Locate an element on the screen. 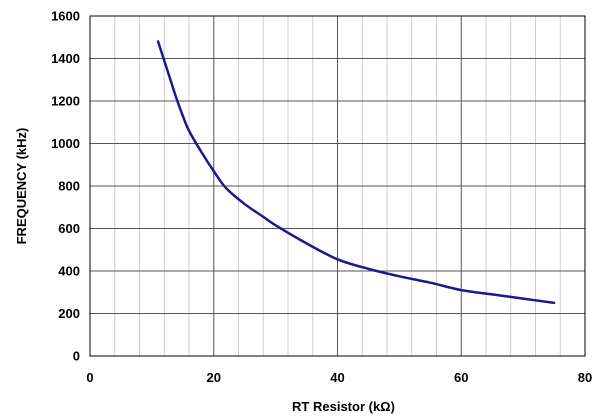 This screenshot has width=595, height=419. x-tick-label: 80 is located at coordinates (585, 377).